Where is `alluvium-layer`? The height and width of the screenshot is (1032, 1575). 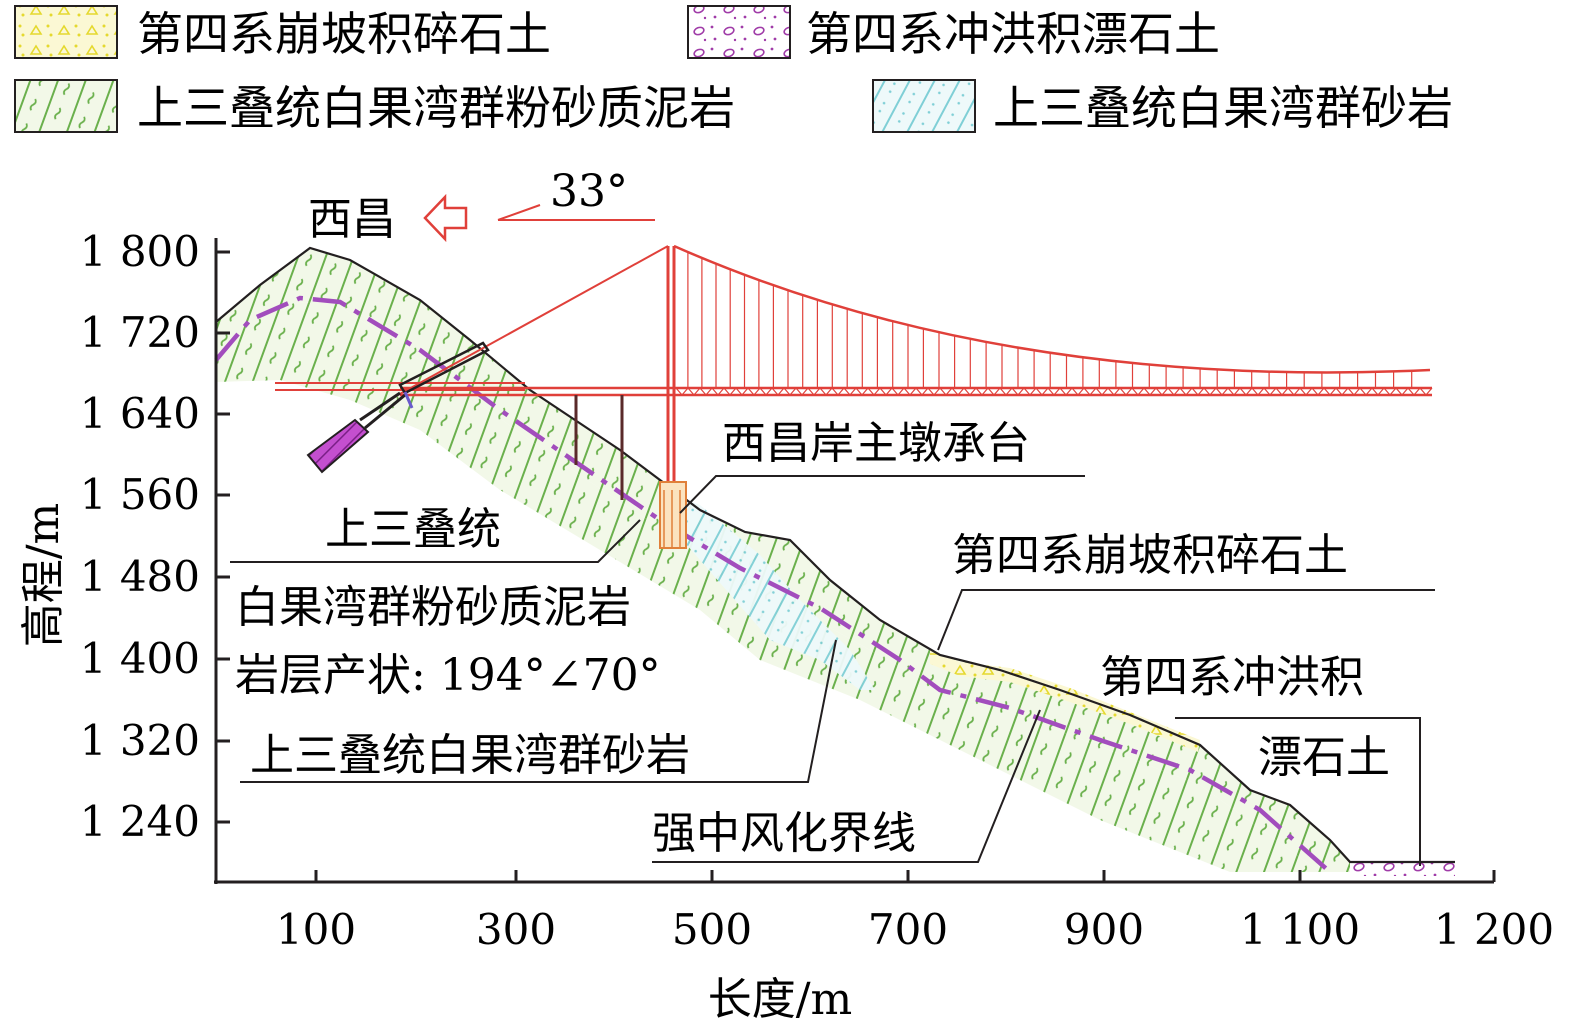 alluvium-layer is located at coordinates (1402, 869).